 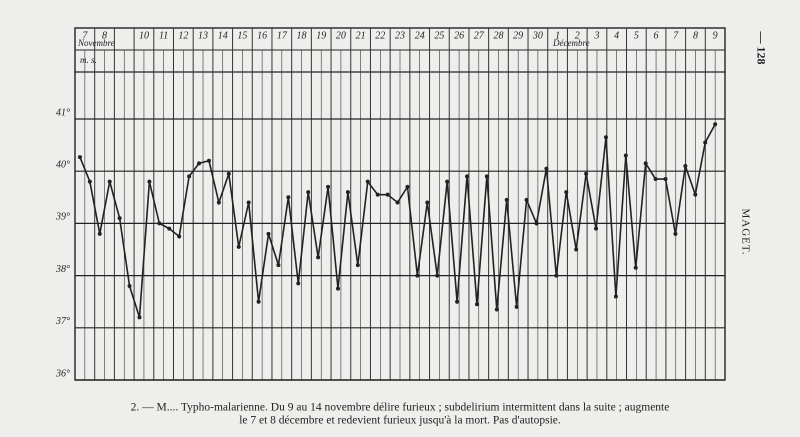 I want to click on y-tick-label: 37°, so click(x=62, y=321).